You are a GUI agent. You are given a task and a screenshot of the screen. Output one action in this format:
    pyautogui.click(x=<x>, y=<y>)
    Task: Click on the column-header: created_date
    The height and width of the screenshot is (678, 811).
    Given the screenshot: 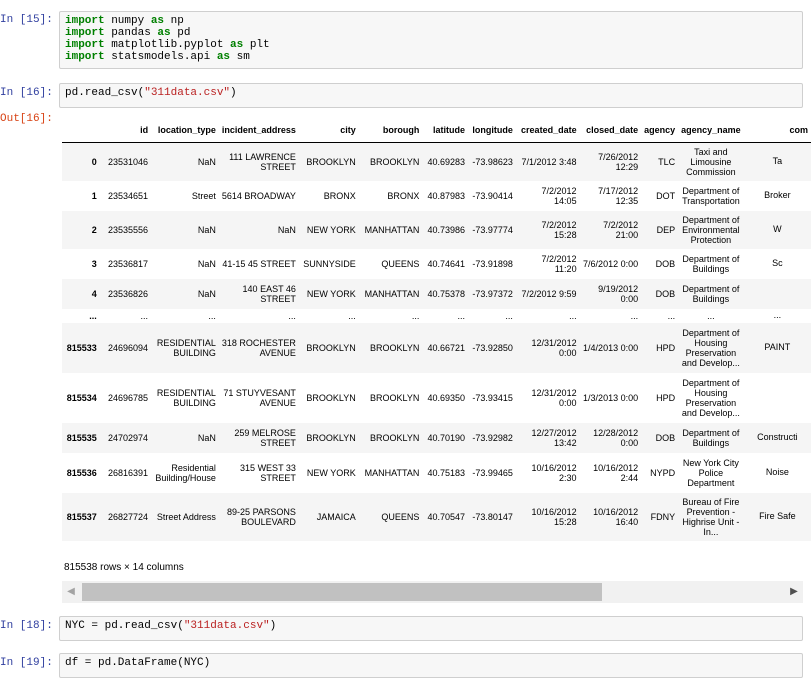 What is the action you would take?
    pyautogui.click(x=547, y=130)
    